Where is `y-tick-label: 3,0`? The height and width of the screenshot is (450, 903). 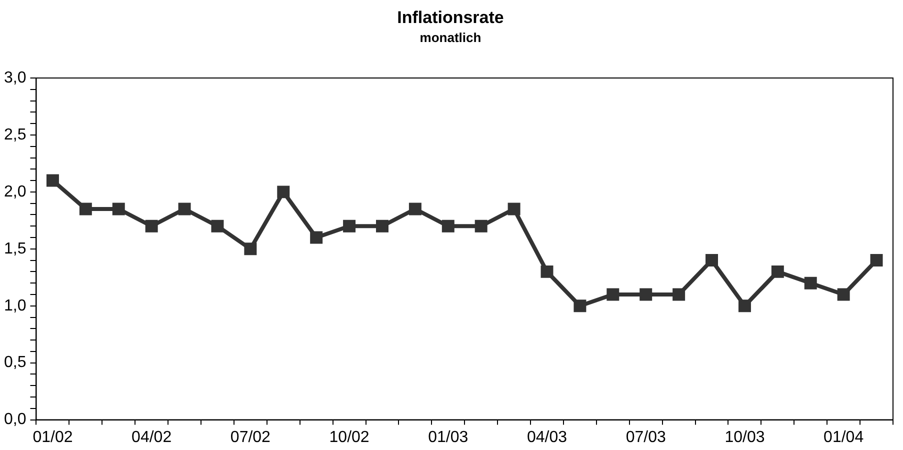
y-tick-label: 3,0 is located at coordinates (15, 77).